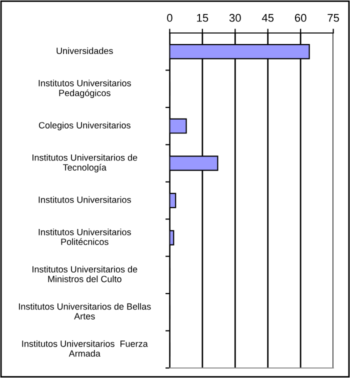 The height and width of the screenshot is (378, 350). Describe the element at coordinates (268, 18) in the screenshot. I see `x-tick-label: 45` at that location.